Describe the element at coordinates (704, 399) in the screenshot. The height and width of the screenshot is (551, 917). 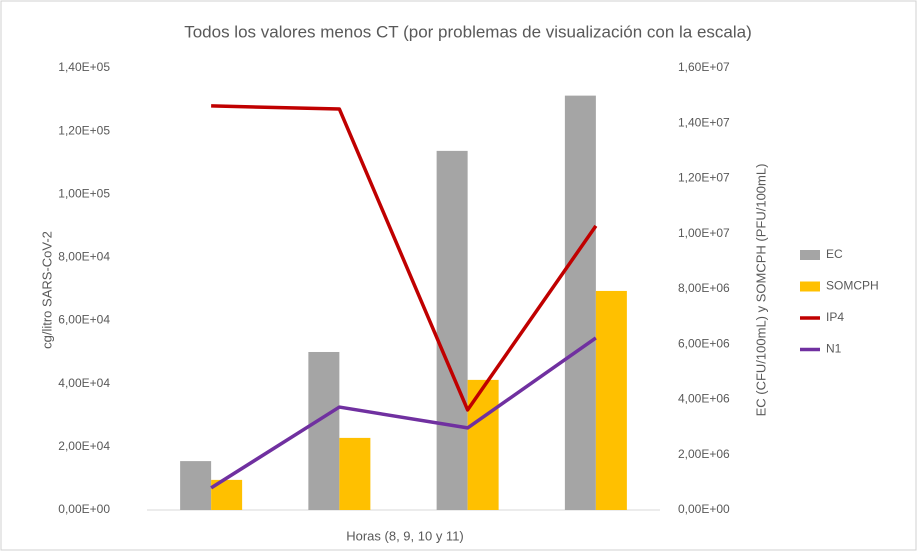
I see `y2-tick-label: 4,00E+06` at that location.